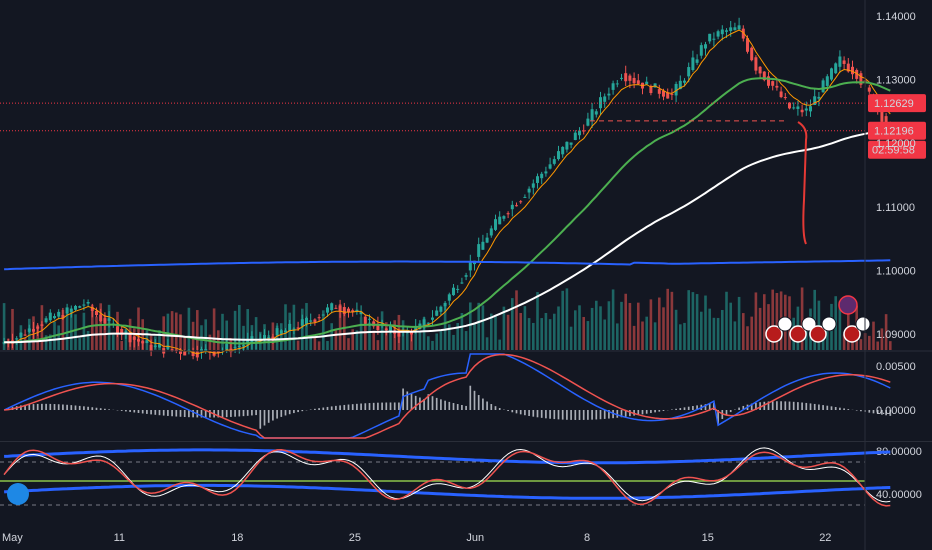 This screenshot has width=932, height=550. What do you see at coordinates (447, 456) in the screenshot?
I see `rsi-upper-band` at bounding box center [447, 456].